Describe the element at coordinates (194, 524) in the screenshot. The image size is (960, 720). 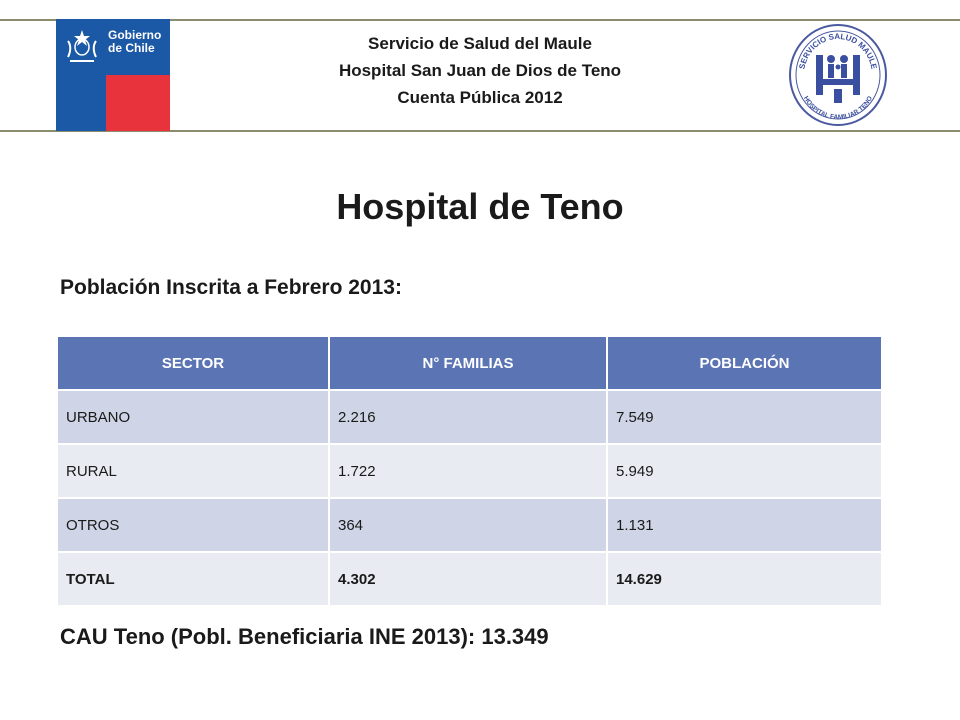
I see `cell-sector: OTROS` at that location.